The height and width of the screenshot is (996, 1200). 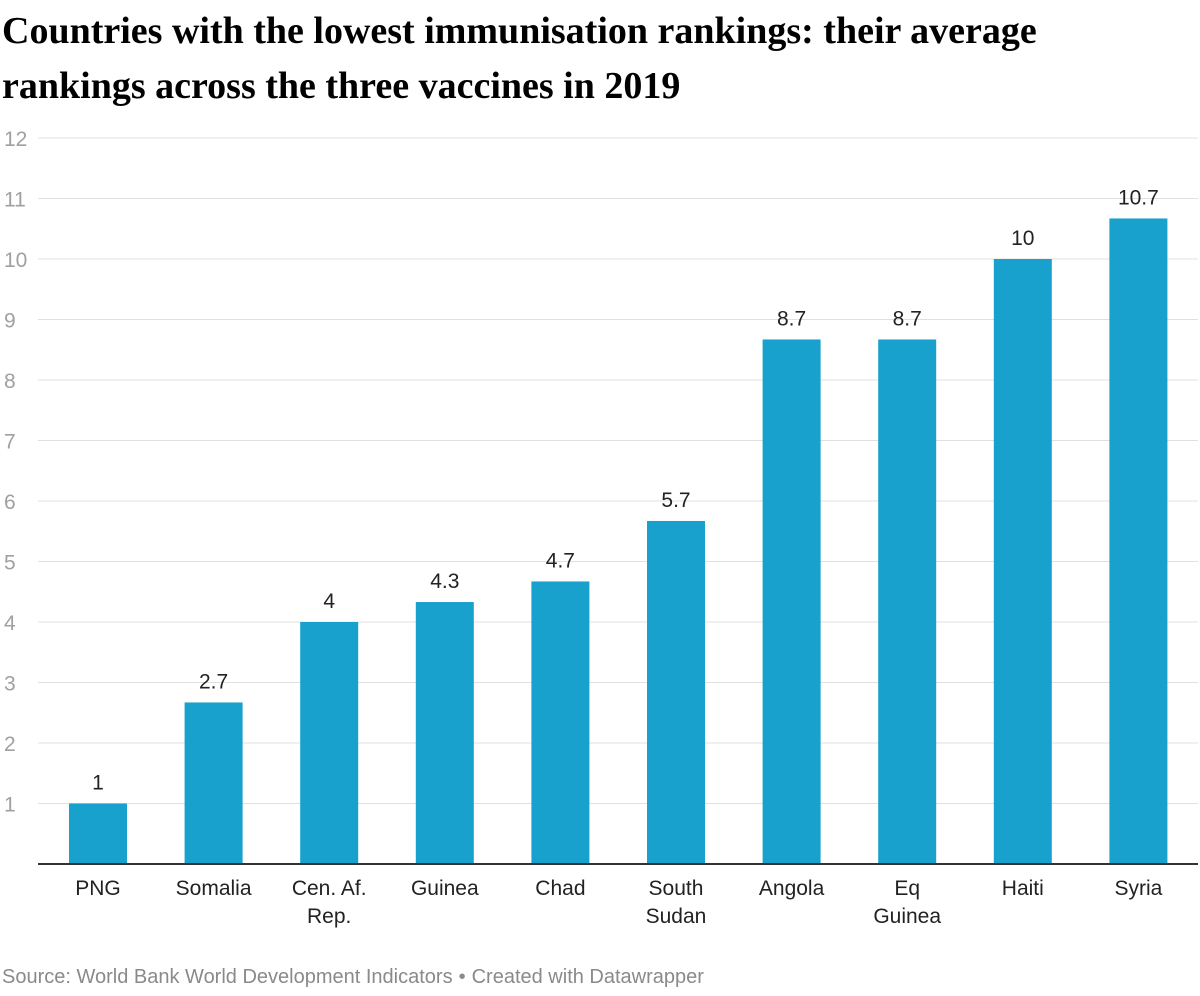 I want to click on value-label: 4, so click(x=329, y=601).